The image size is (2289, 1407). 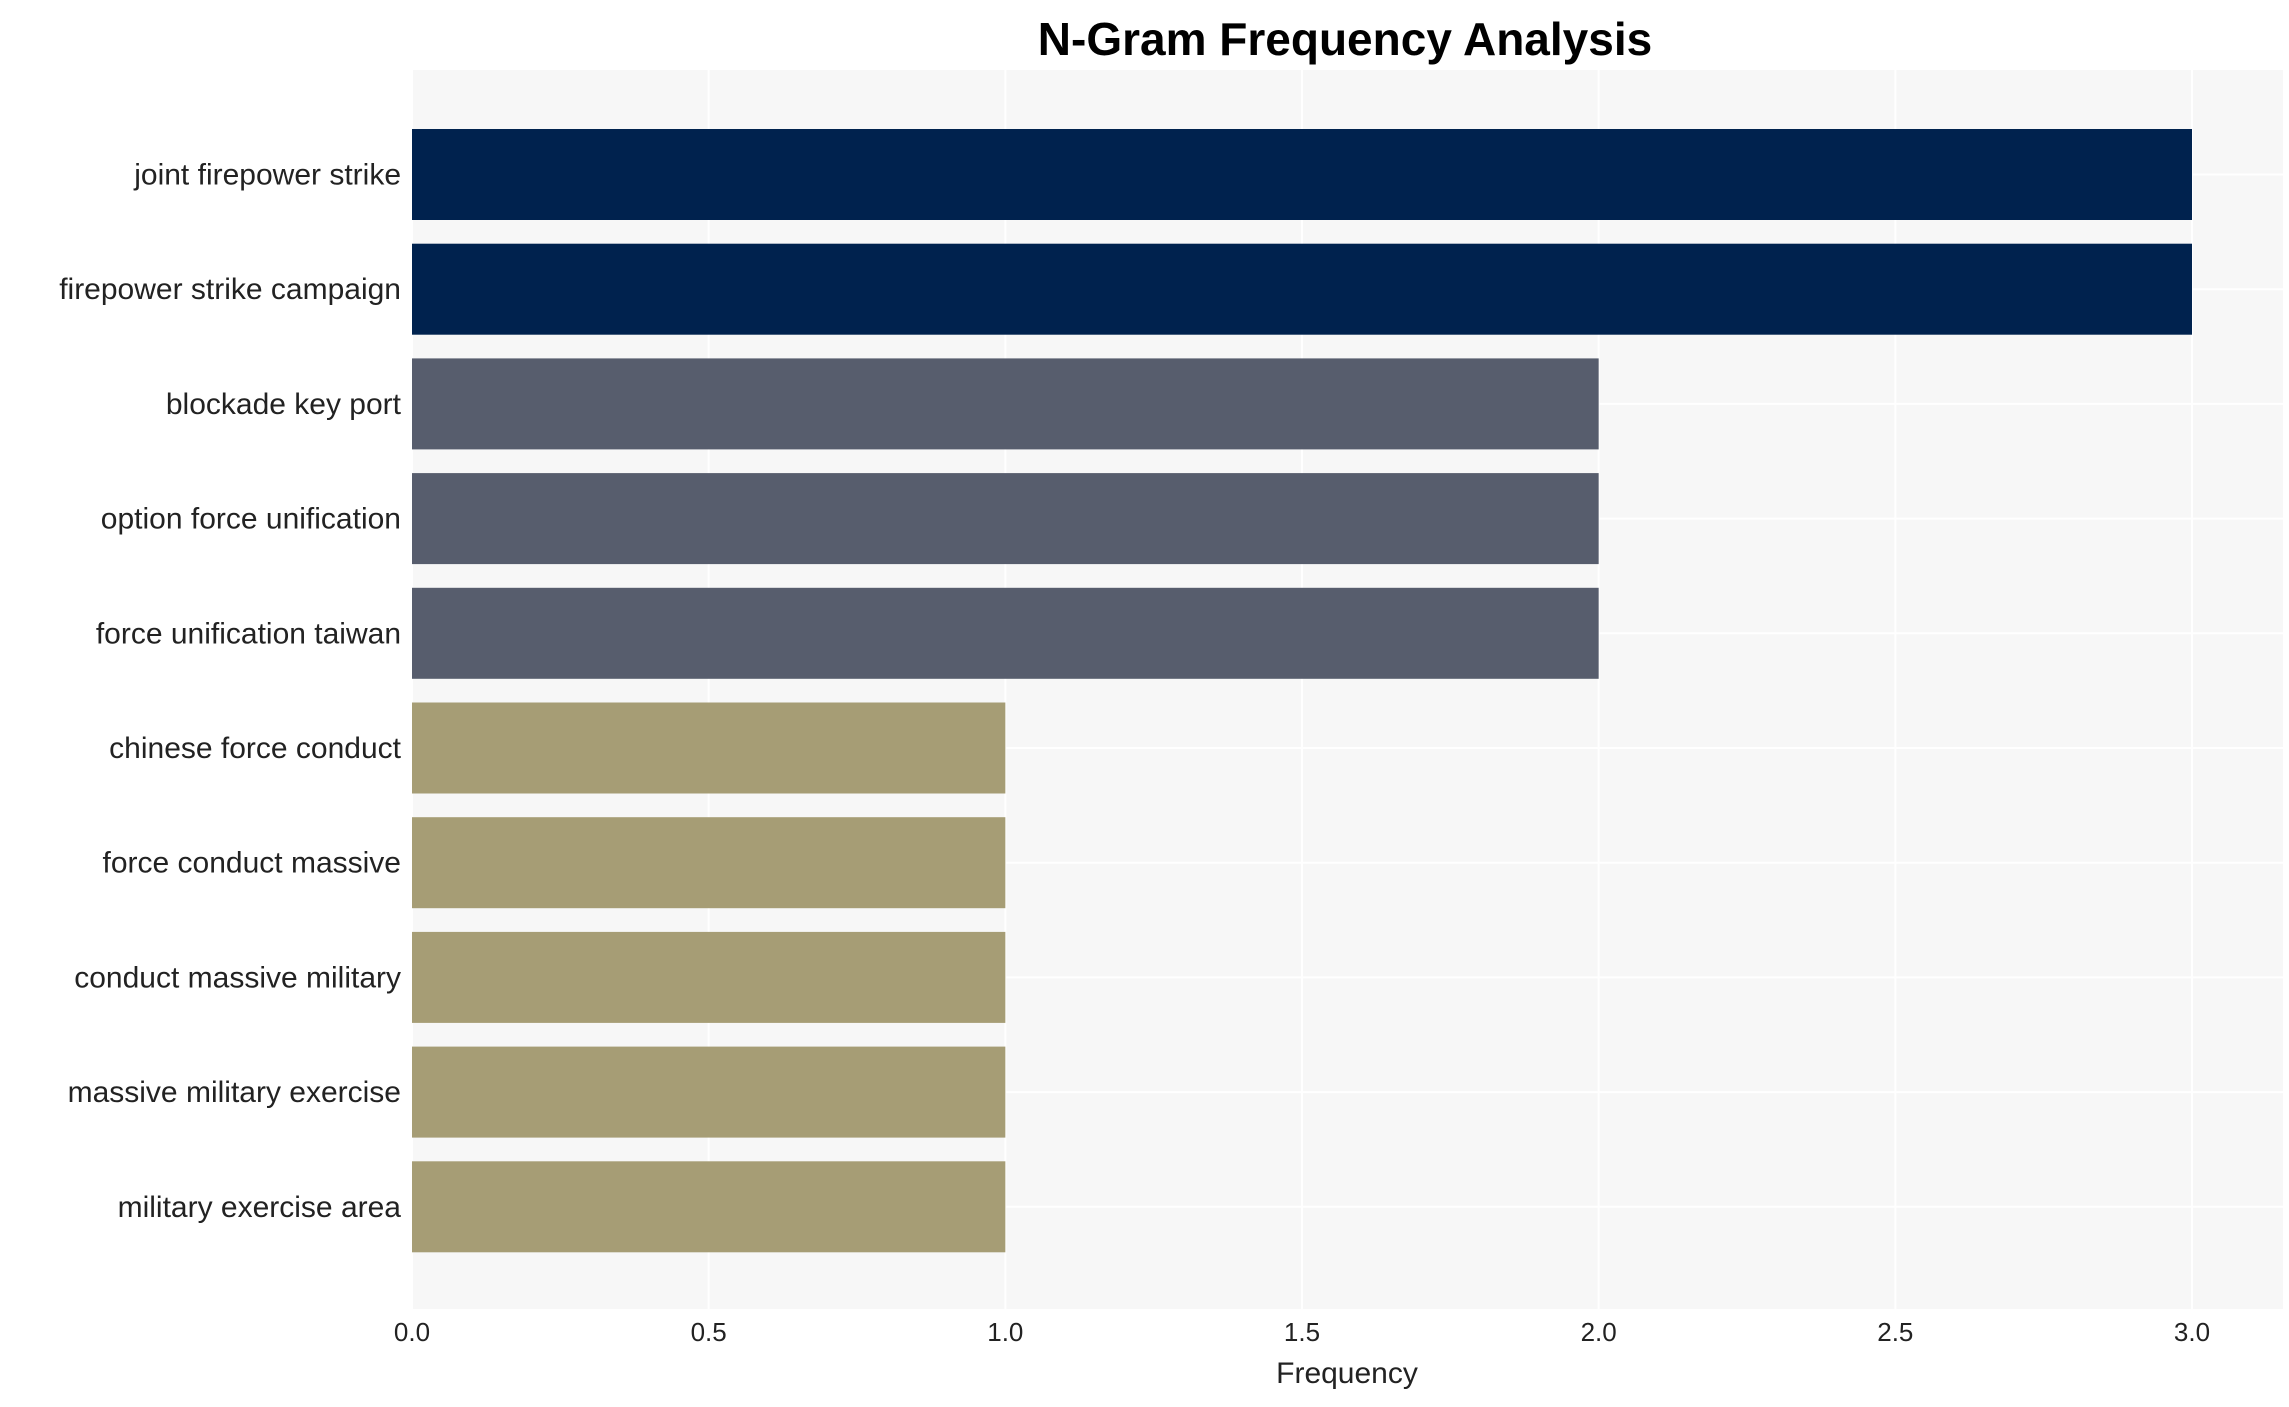 I want to click on y-tick-label: blockade key port, so click(x=284, y=404).